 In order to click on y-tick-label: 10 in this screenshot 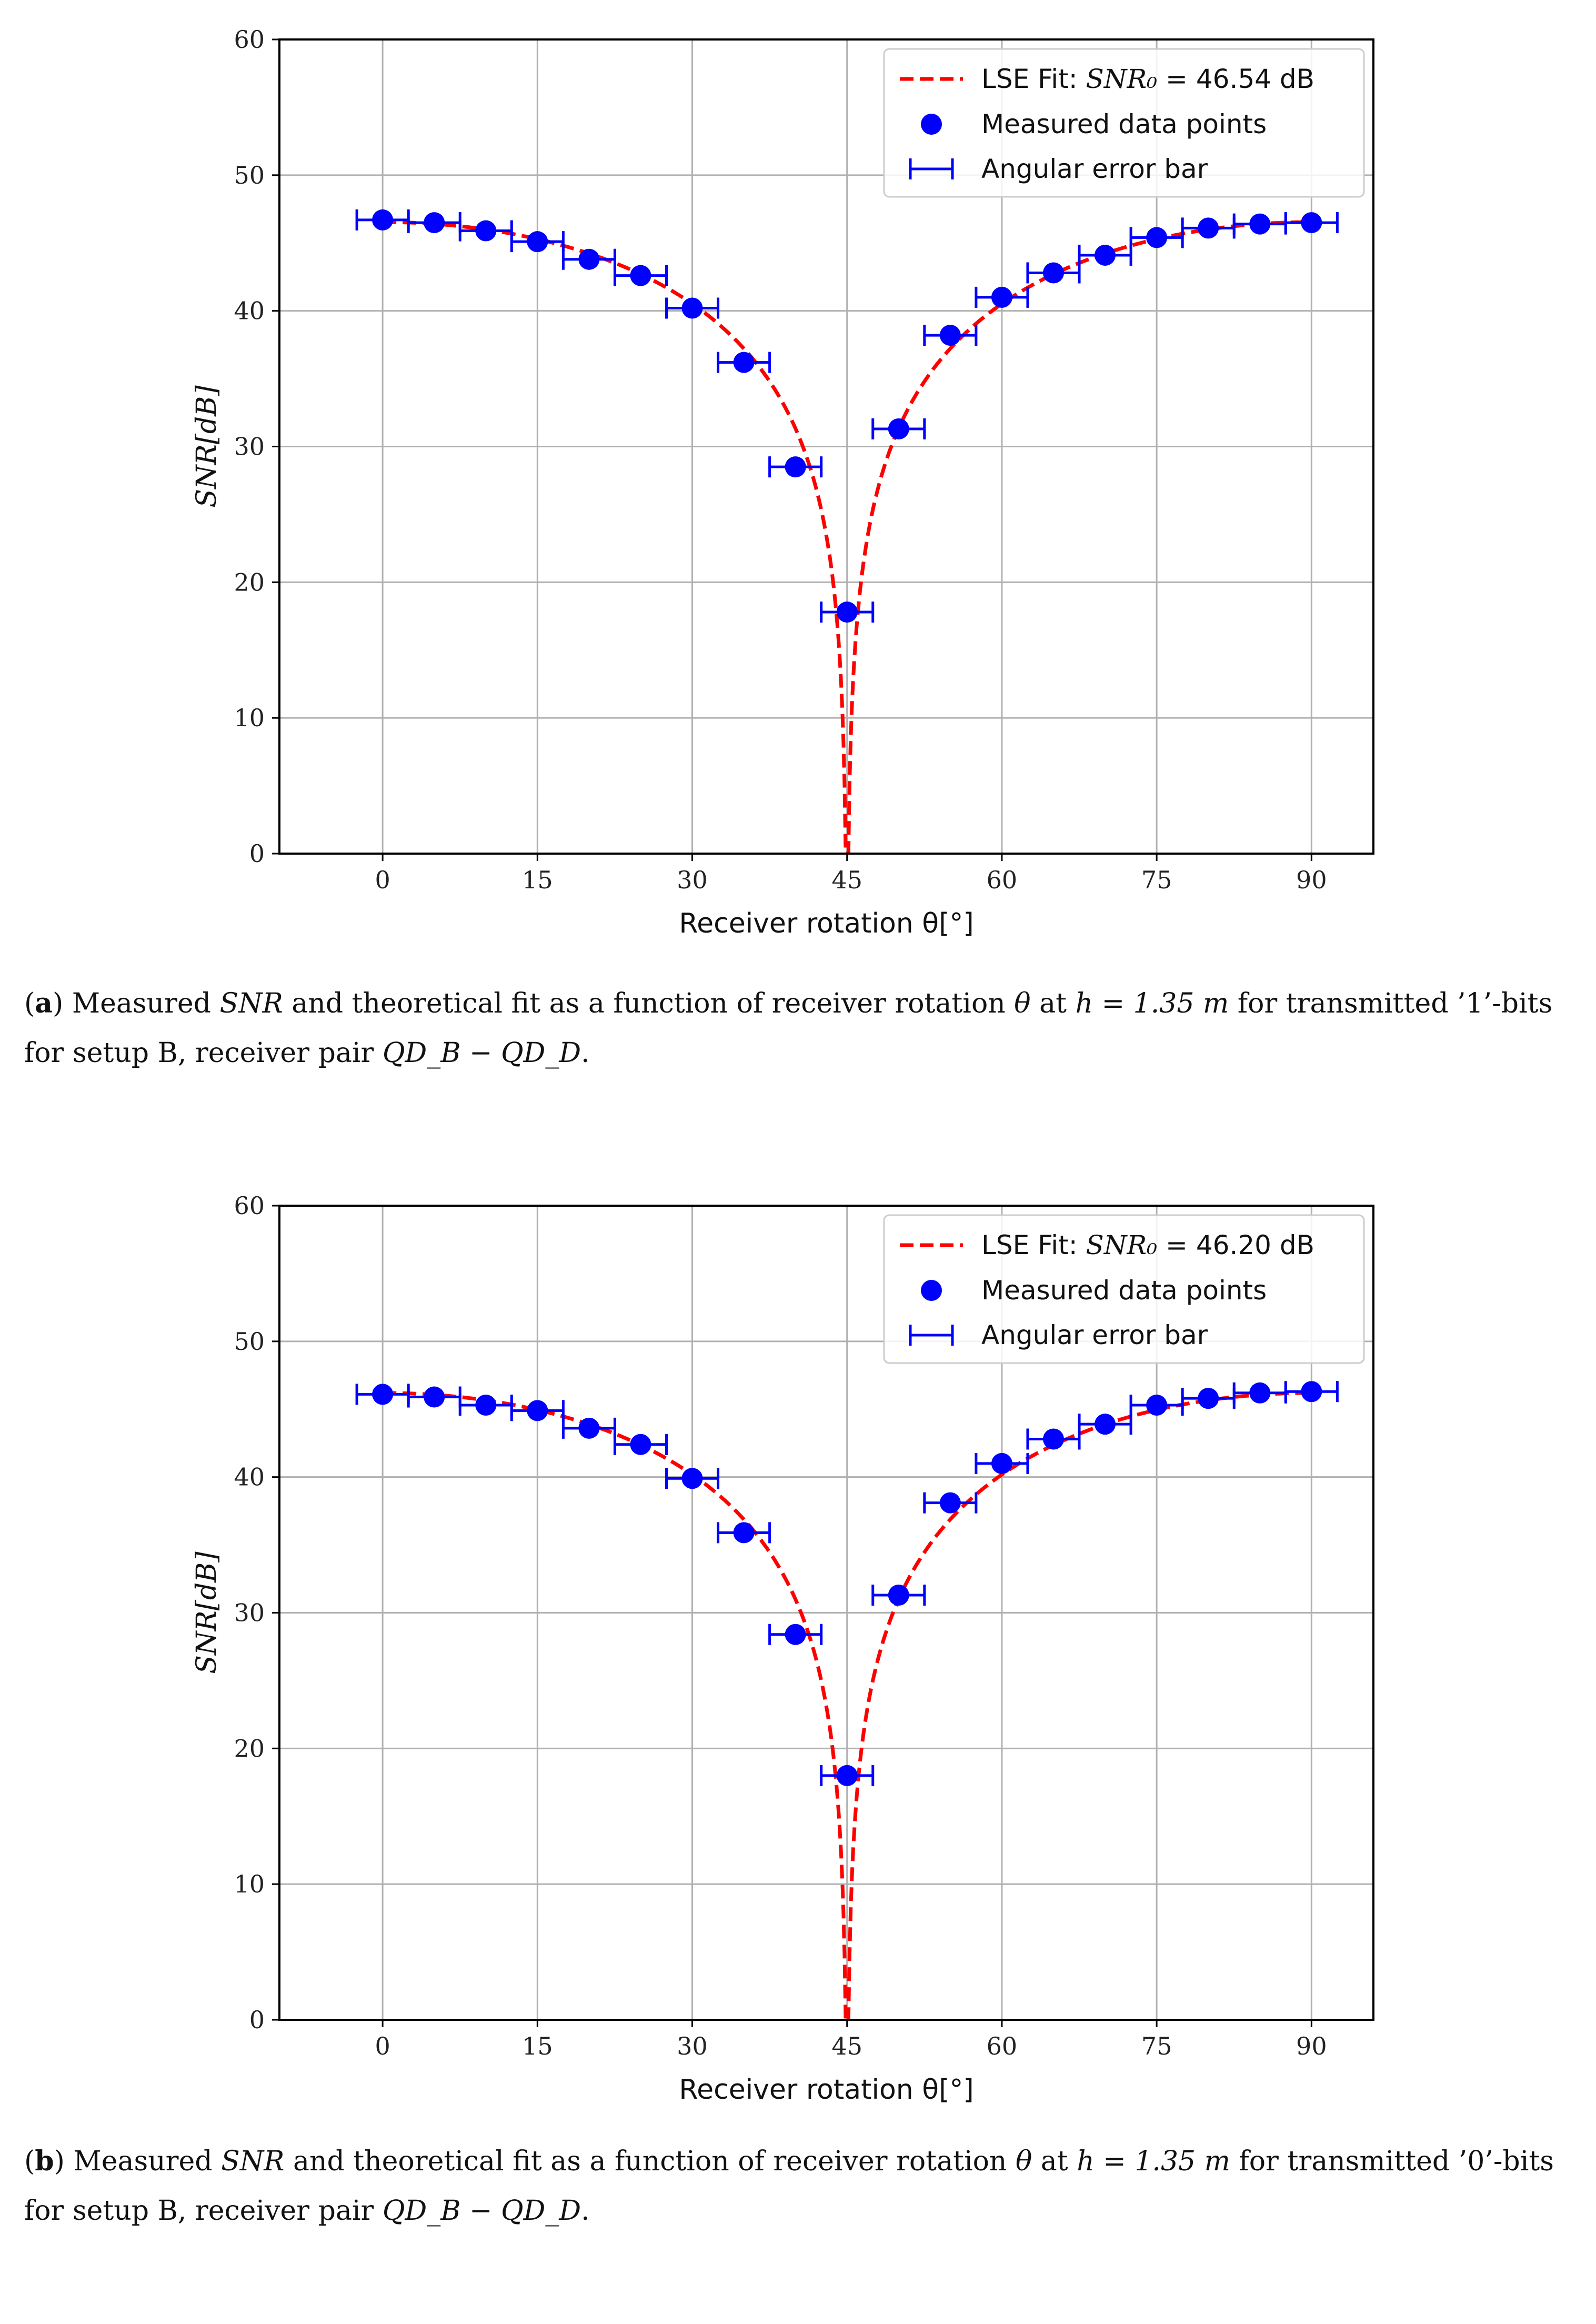, I will do `click(250, 718)`.